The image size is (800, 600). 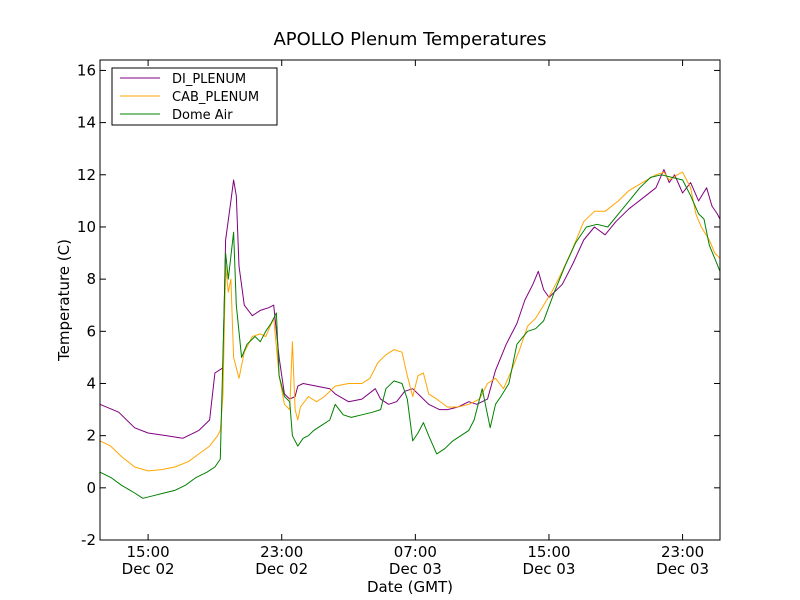 I want to click on y-tick-label: 0, so click(x=91, y=488).